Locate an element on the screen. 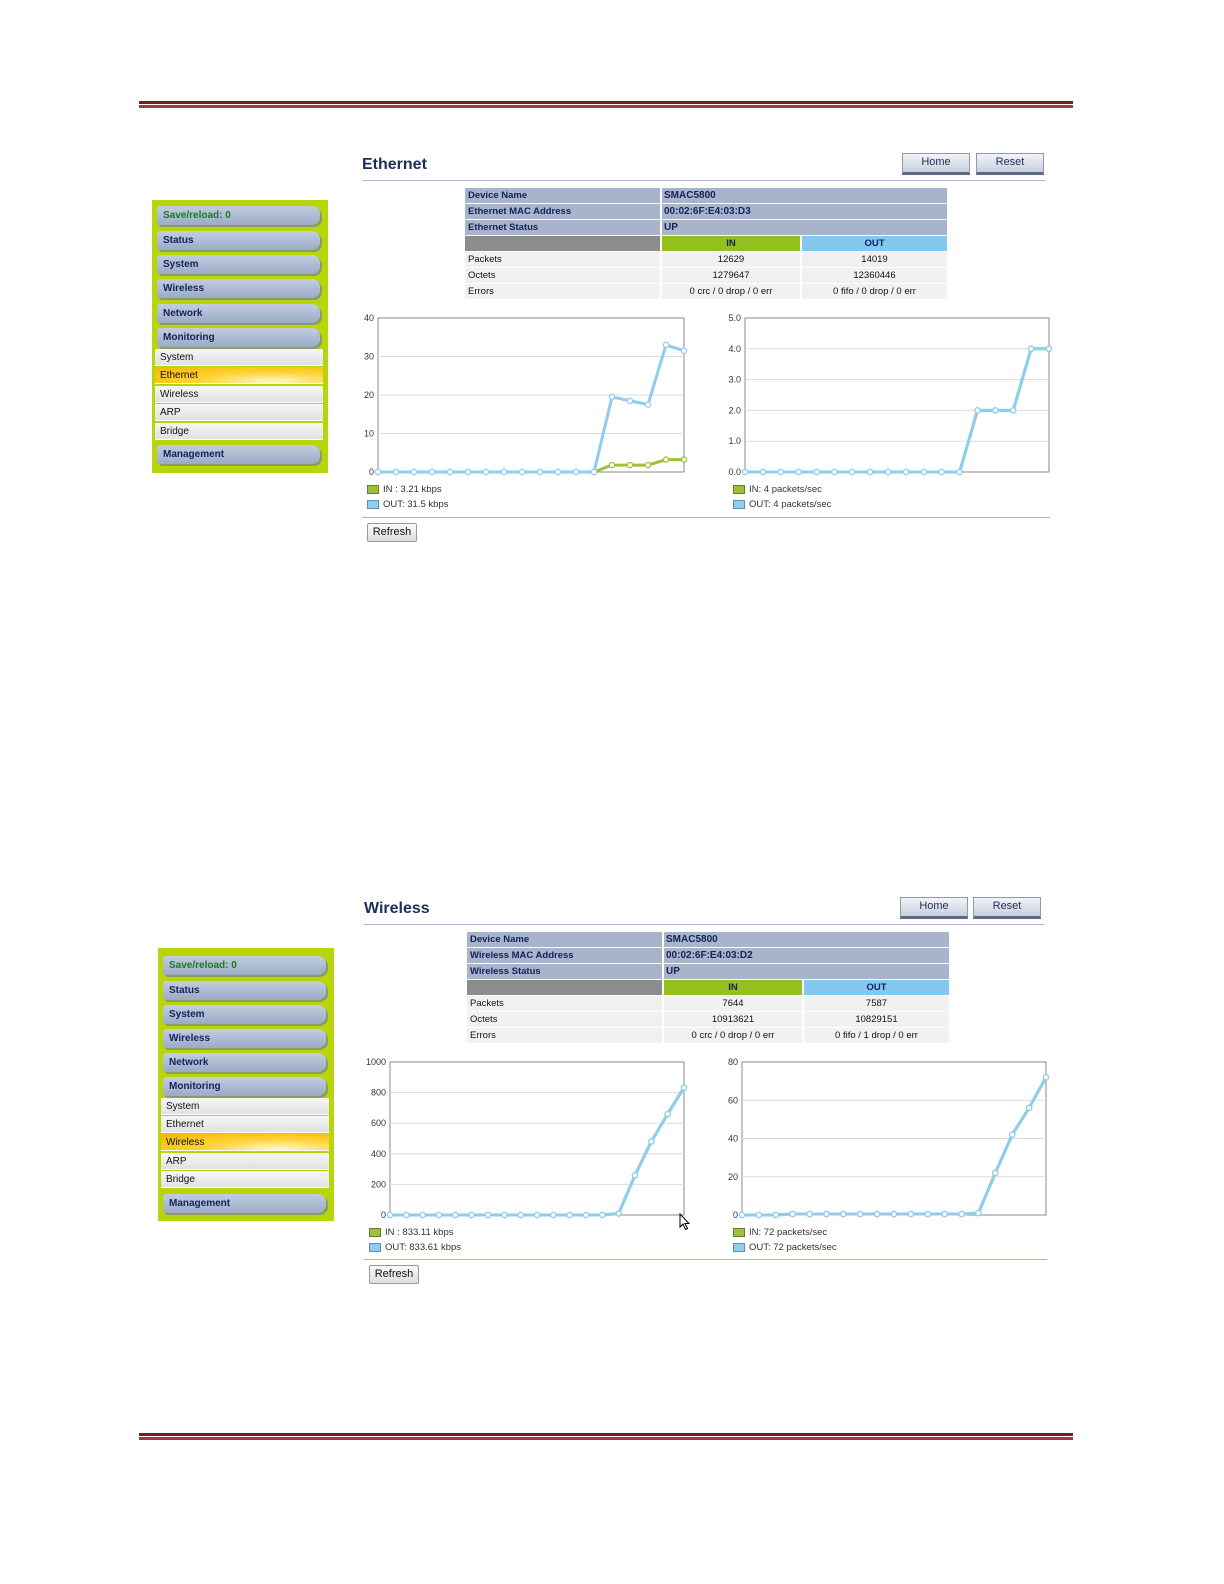 Image resolution: width=1224 pixels, height=1584 pixels. y-tick-label: 40 is located at coordinates (733, 1139).